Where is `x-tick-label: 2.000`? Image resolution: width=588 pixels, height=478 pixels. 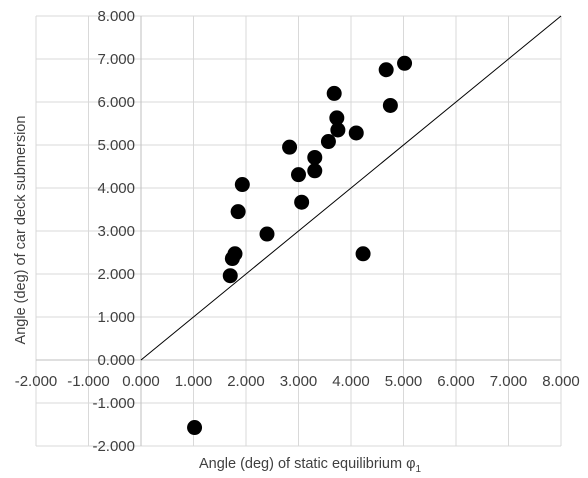
x-tick-label: 2.000 is located at coordinates (246, 381).